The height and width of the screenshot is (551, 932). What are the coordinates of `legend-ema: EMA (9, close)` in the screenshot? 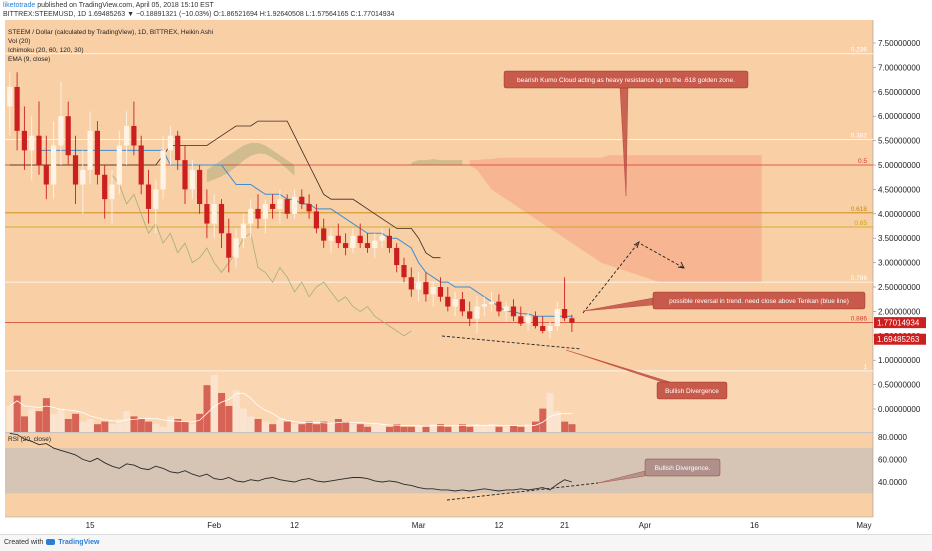 It's located at (29, 59).